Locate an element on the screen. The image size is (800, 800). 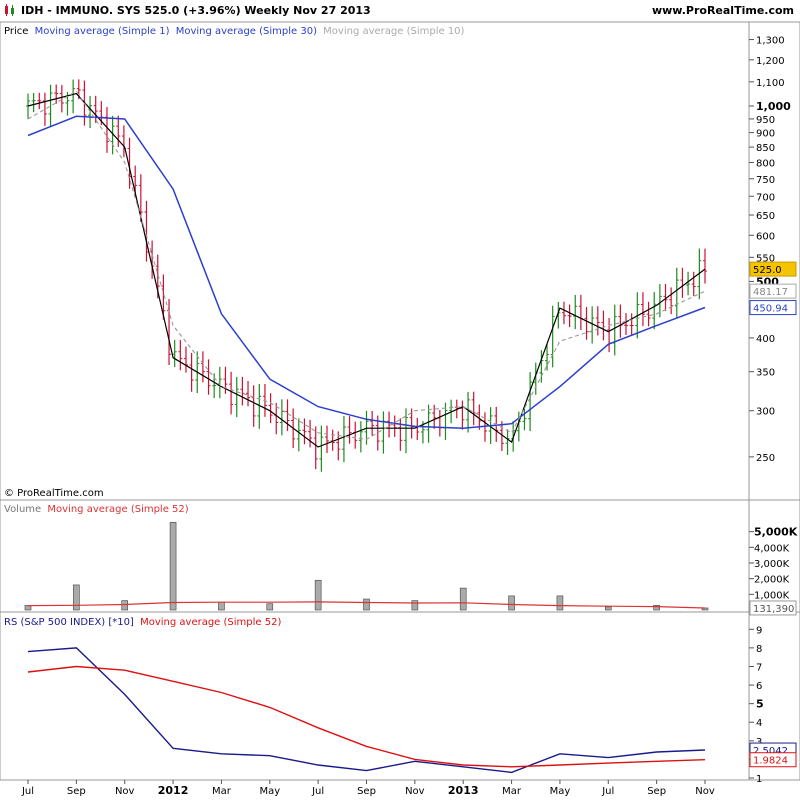
rs-tick-label: 6 is located at coordinates (759, 686).